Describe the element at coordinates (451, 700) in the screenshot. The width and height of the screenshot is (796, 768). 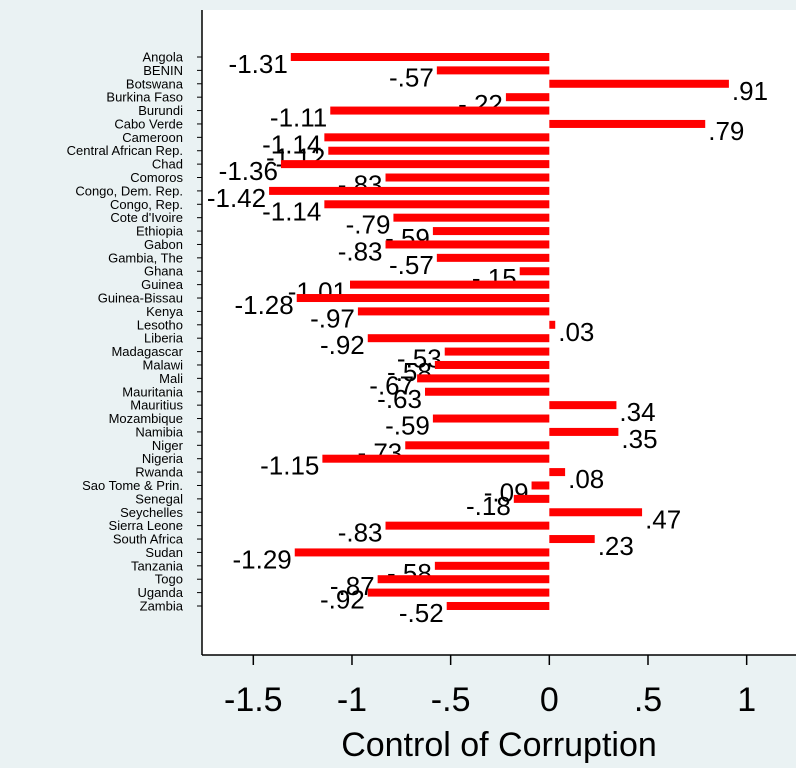
I see `x-tick-label: -.5` at that location.